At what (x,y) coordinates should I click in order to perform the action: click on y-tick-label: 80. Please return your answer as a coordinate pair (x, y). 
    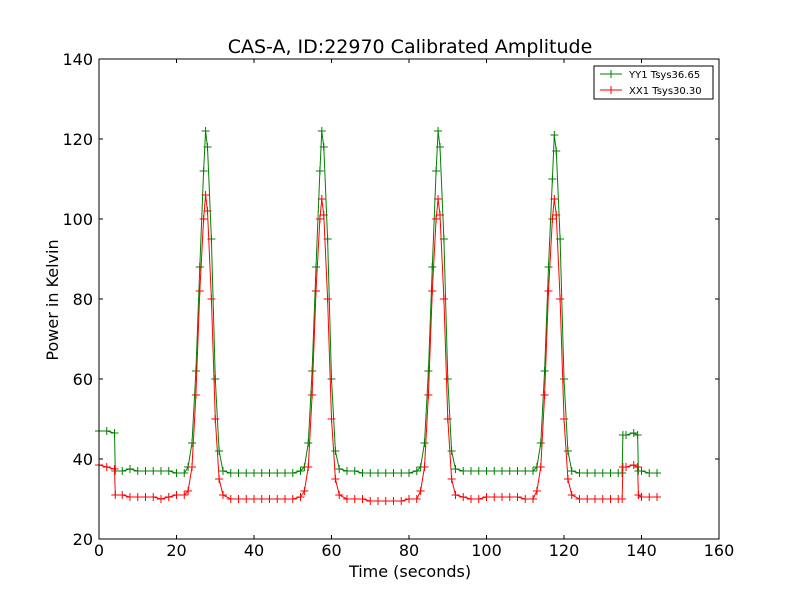
    Looking at the image, I should click on (83, 299).